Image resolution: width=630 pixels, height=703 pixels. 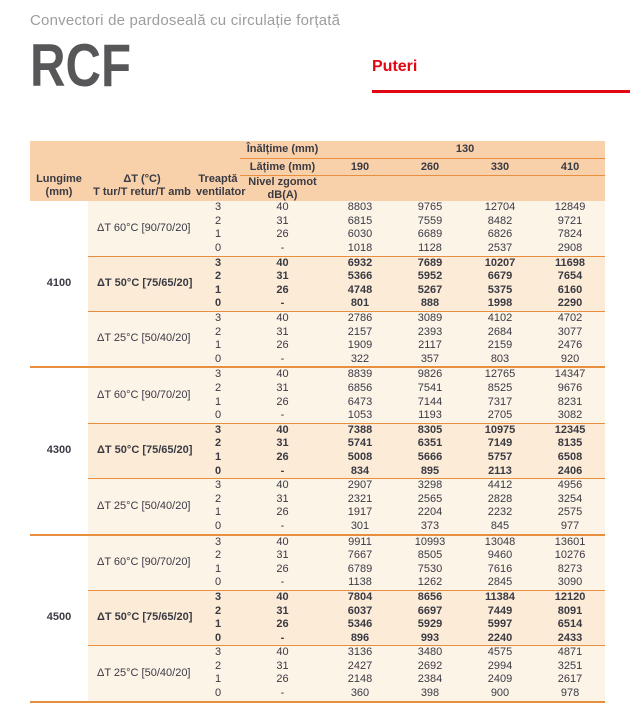 I want to click on power-value-cell: 2232, so click(x=500, y=513).